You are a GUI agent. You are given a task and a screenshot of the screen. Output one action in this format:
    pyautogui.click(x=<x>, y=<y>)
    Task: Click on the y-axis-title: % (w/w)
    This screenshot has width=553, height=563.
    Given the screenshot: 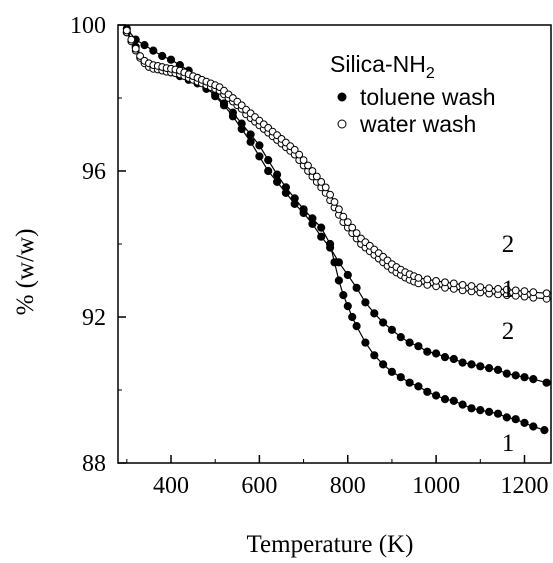 What is the action you would take?
    pyautogui.click(x=25, y=272)
    